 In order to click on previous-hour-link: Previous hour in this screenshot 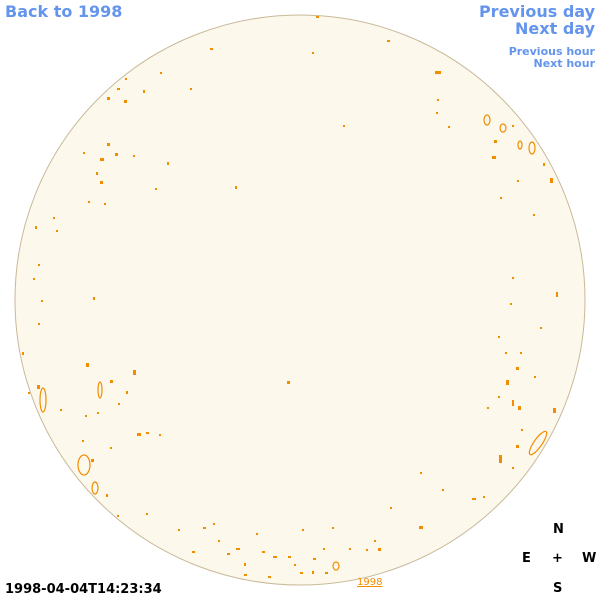, I will do `click(551, 51)`.